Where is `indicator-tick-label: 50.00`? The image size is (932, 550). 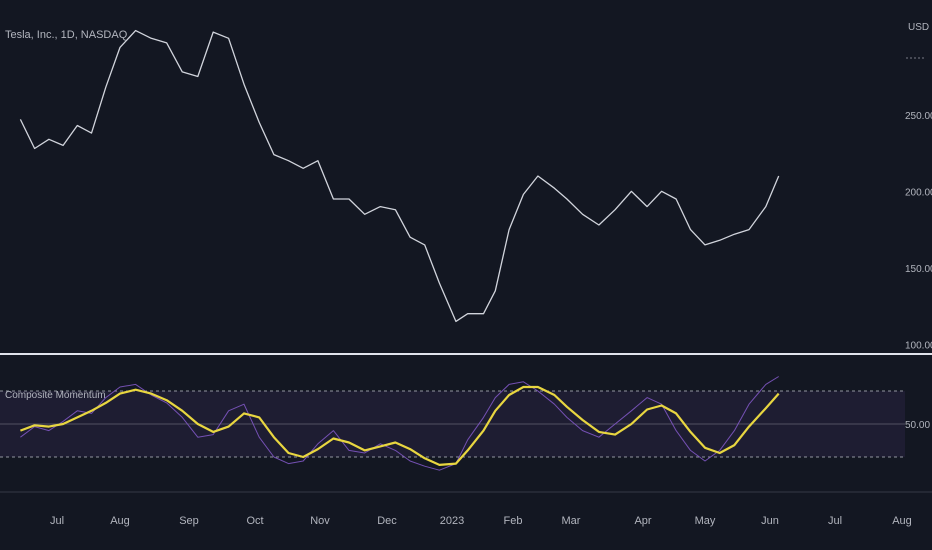 indicator-tick-label: 50.00 is located at coordinates (917, 425).